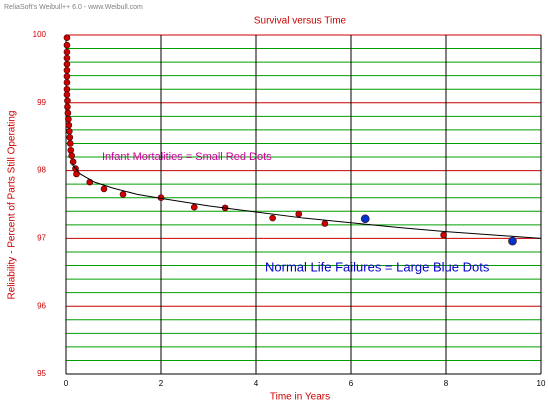 The height and width of the screenshot is (411, 548). I want to click on x-tick-label: 4, so click(256, 383).